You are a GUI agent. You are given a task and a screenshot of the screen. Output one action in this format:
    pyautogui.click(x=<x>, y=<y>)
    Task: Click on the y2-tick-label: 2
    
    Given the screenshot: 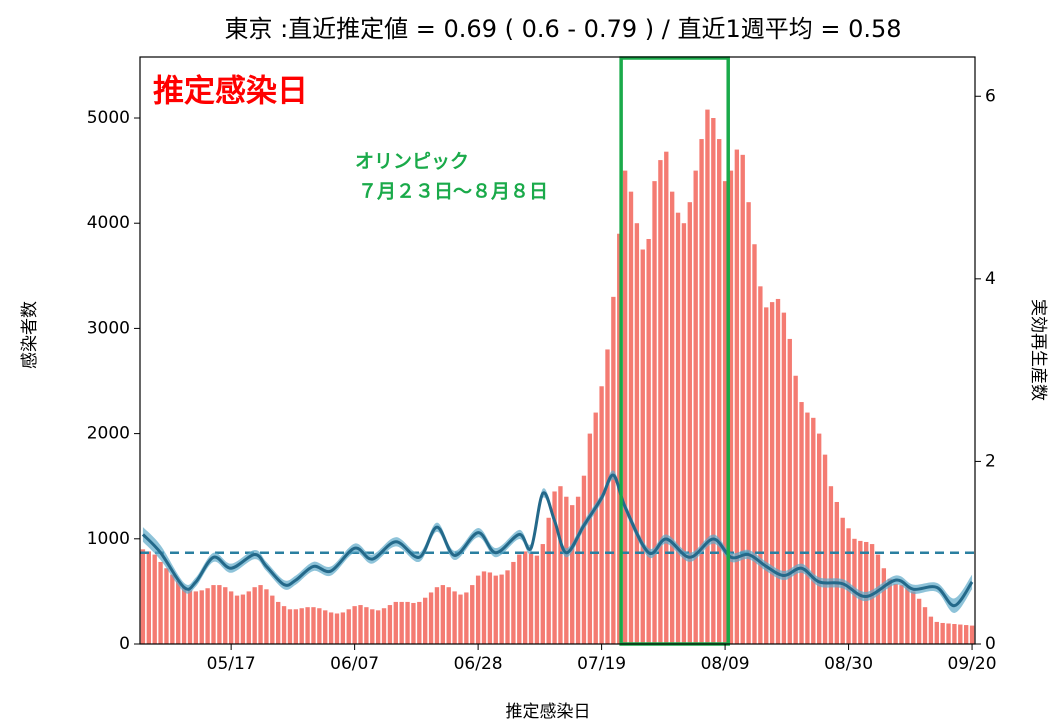 What is the action you would take?
    pyautogui.click(x=990, y=461)
    